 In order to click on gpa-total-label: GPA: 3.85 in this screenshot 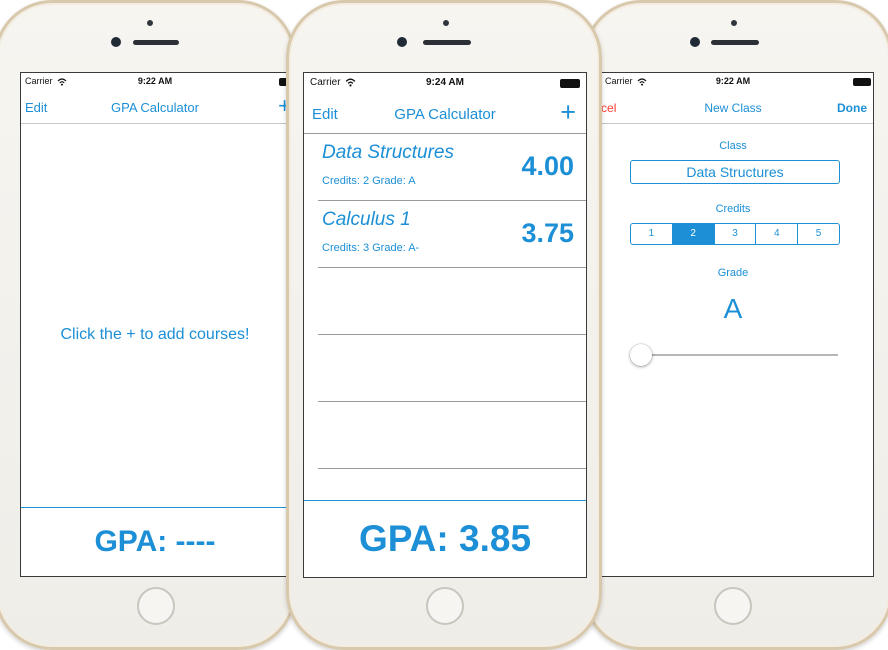, I will do `click(445, 538)`.